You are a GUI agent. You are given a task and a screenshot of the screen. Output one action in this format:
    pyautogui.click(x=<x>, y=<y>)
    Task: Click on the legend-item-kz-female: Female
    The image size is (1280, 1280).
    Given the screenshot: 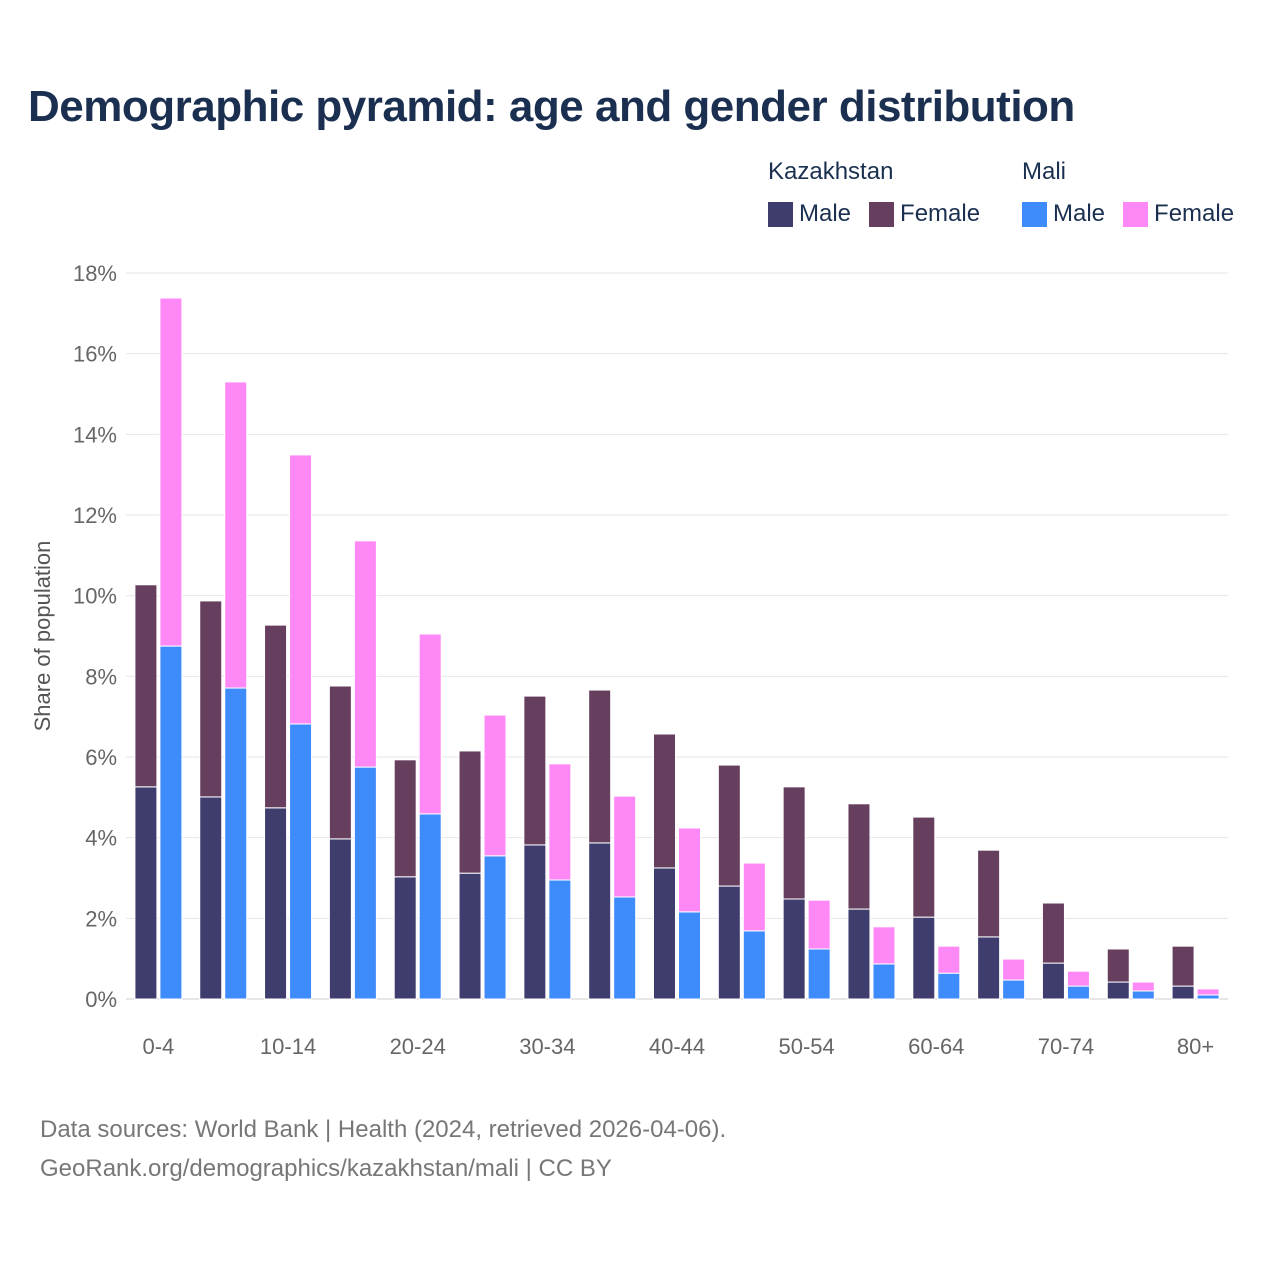 What is the action you would take?
    pyautogui.click(x=924, y=214)
    